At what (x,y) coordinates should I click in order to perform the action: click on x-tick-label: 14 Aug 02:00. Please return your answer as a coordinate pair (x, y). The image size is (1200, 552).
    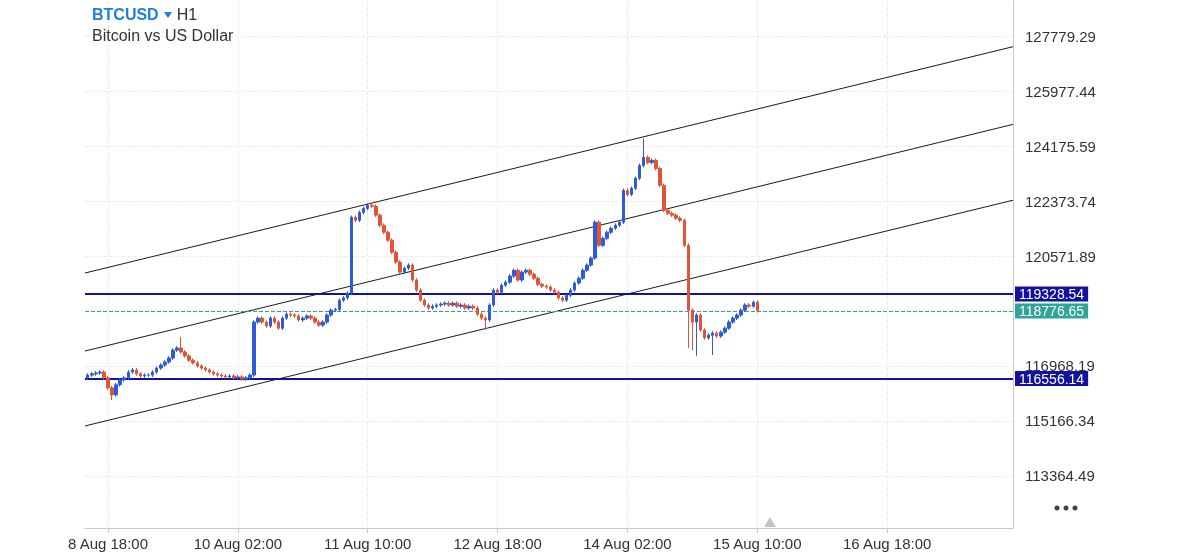
    Looking at the image, I should click on (627, 543).